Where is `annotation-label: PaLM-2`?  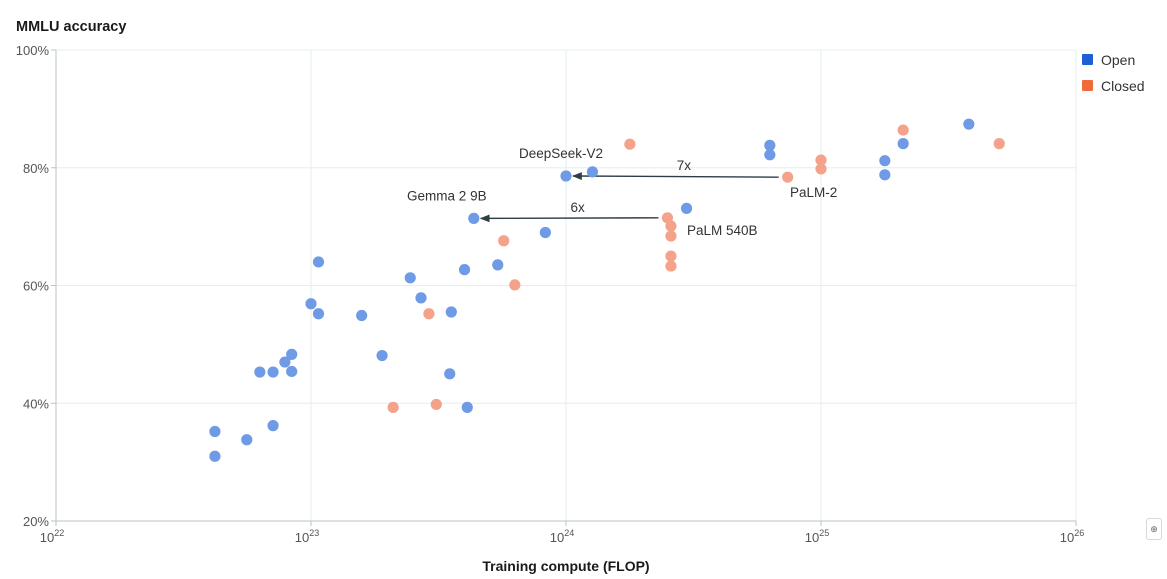
annotation-label: PaLM-2 is located at coordinates (813, 192).